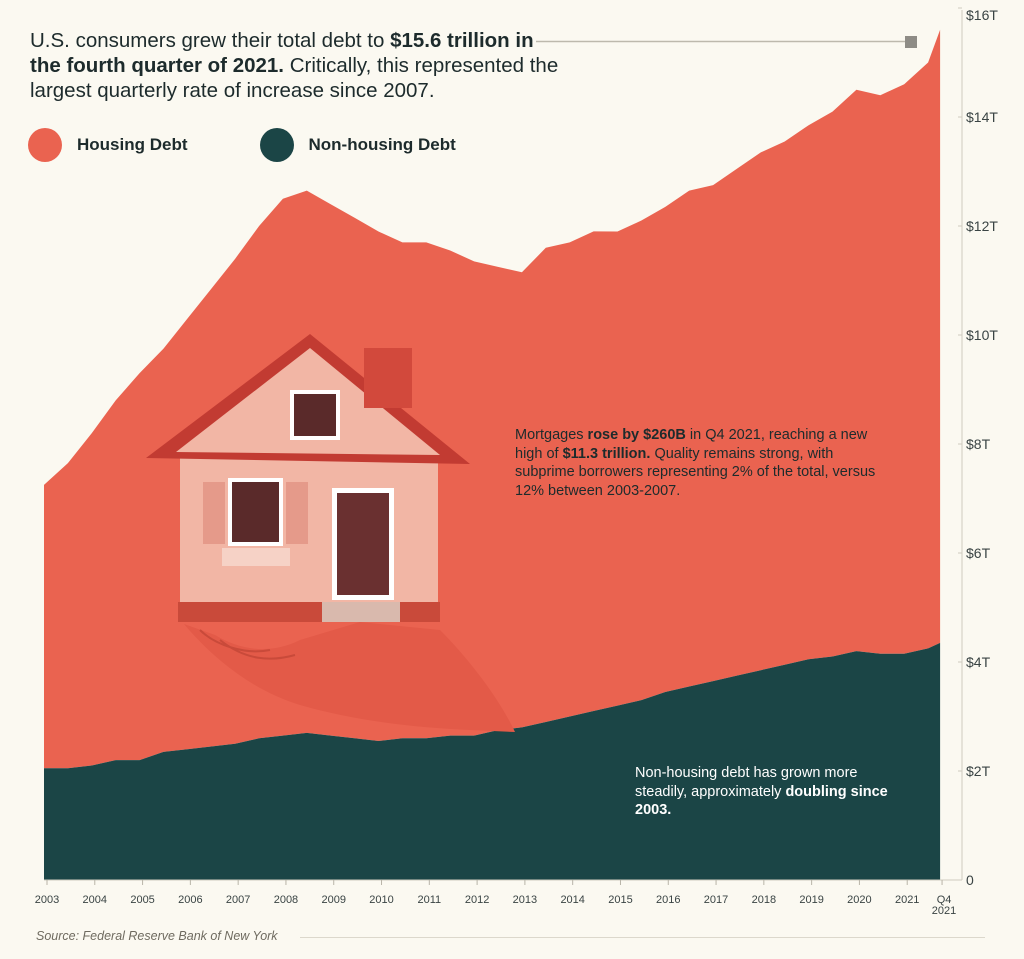 Image resolution: width=1024 pixels, height=959 pixels. Describe the element at coordinates (811, 900) in the screenshot. I see `x-tick-label: 2019` at that location.